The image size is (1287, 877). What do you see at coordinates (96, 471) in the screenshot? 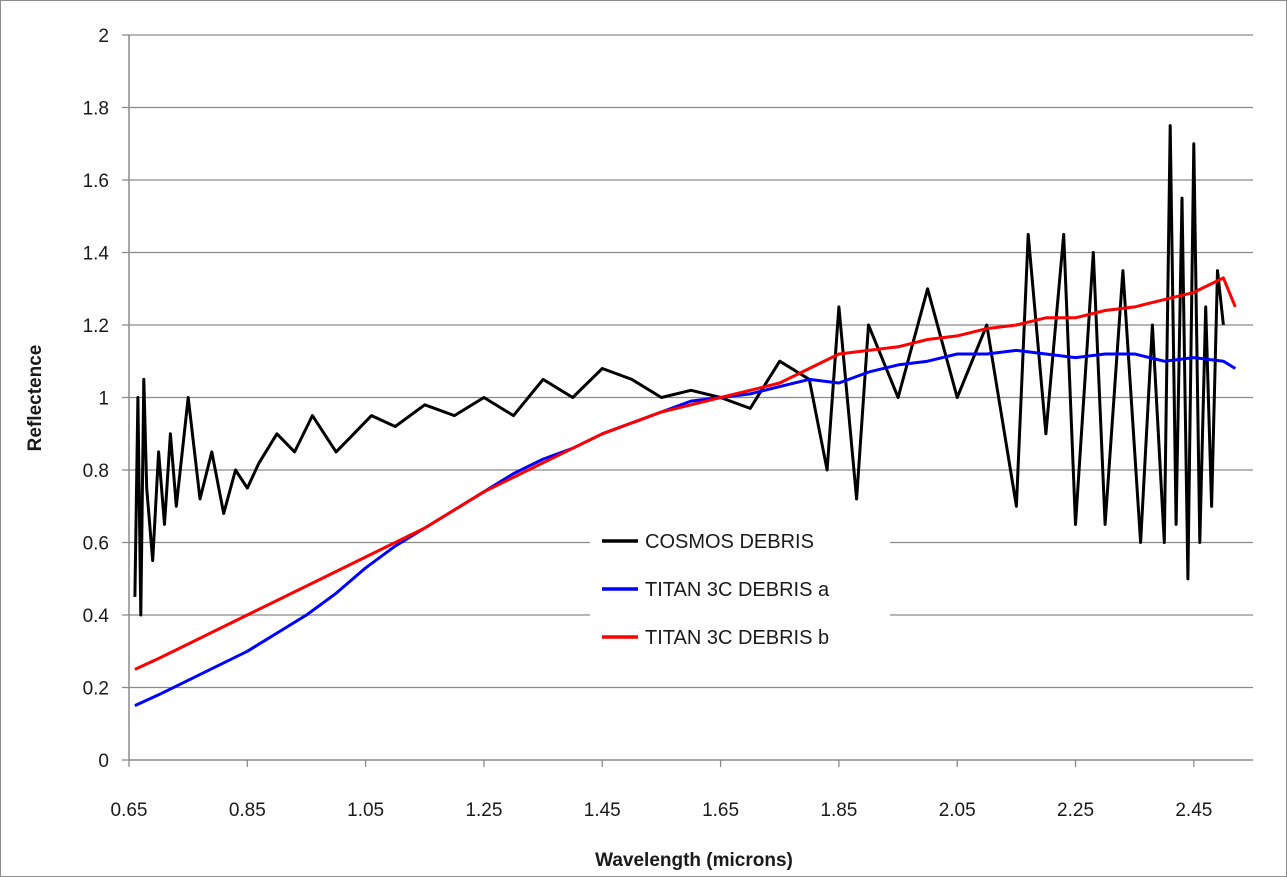
I see `y-tick-label: 0.8` at bounding box center [96, 471].